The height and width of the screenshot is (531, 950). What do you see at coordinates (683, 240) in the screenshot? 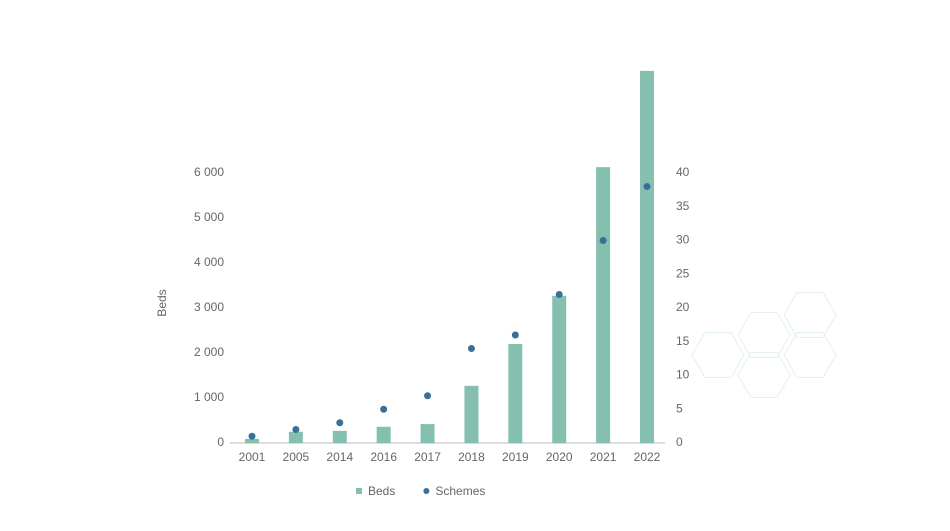
I see `y2-tick-label: 30` at bounding box center [683, 240].